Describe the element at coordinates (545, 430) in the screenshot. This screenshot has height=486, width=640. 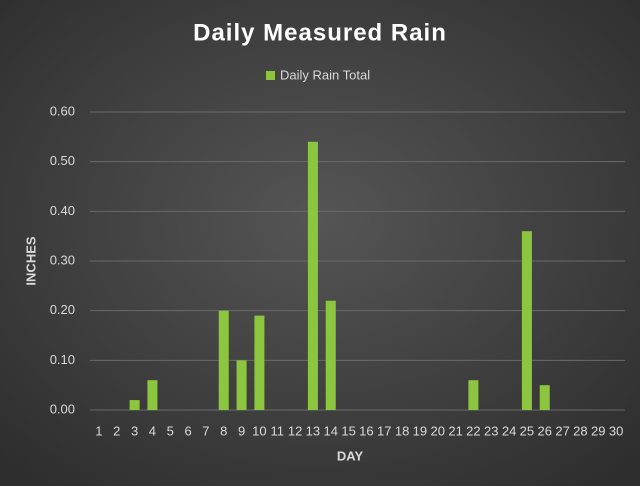
I see `x-tick-label: 26` at that location.